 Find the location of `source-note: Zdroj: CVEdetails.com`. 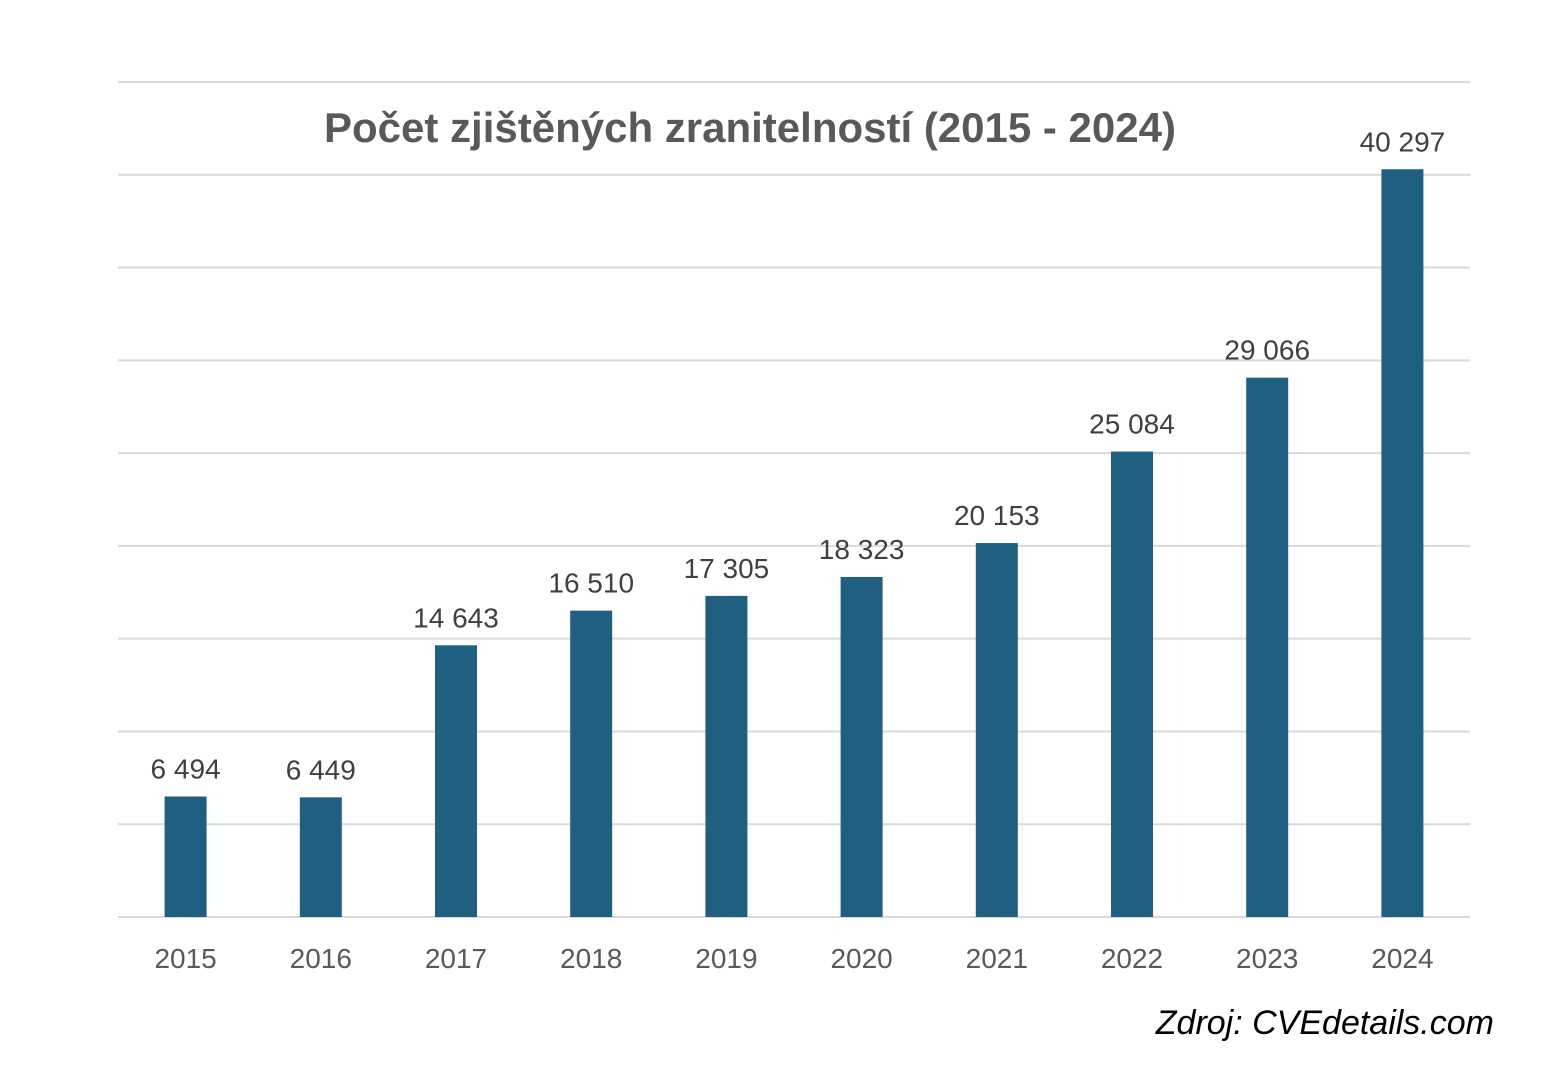

source-note: Zdroj: CVEdetails.com is located at coordinates (1324, 1023).